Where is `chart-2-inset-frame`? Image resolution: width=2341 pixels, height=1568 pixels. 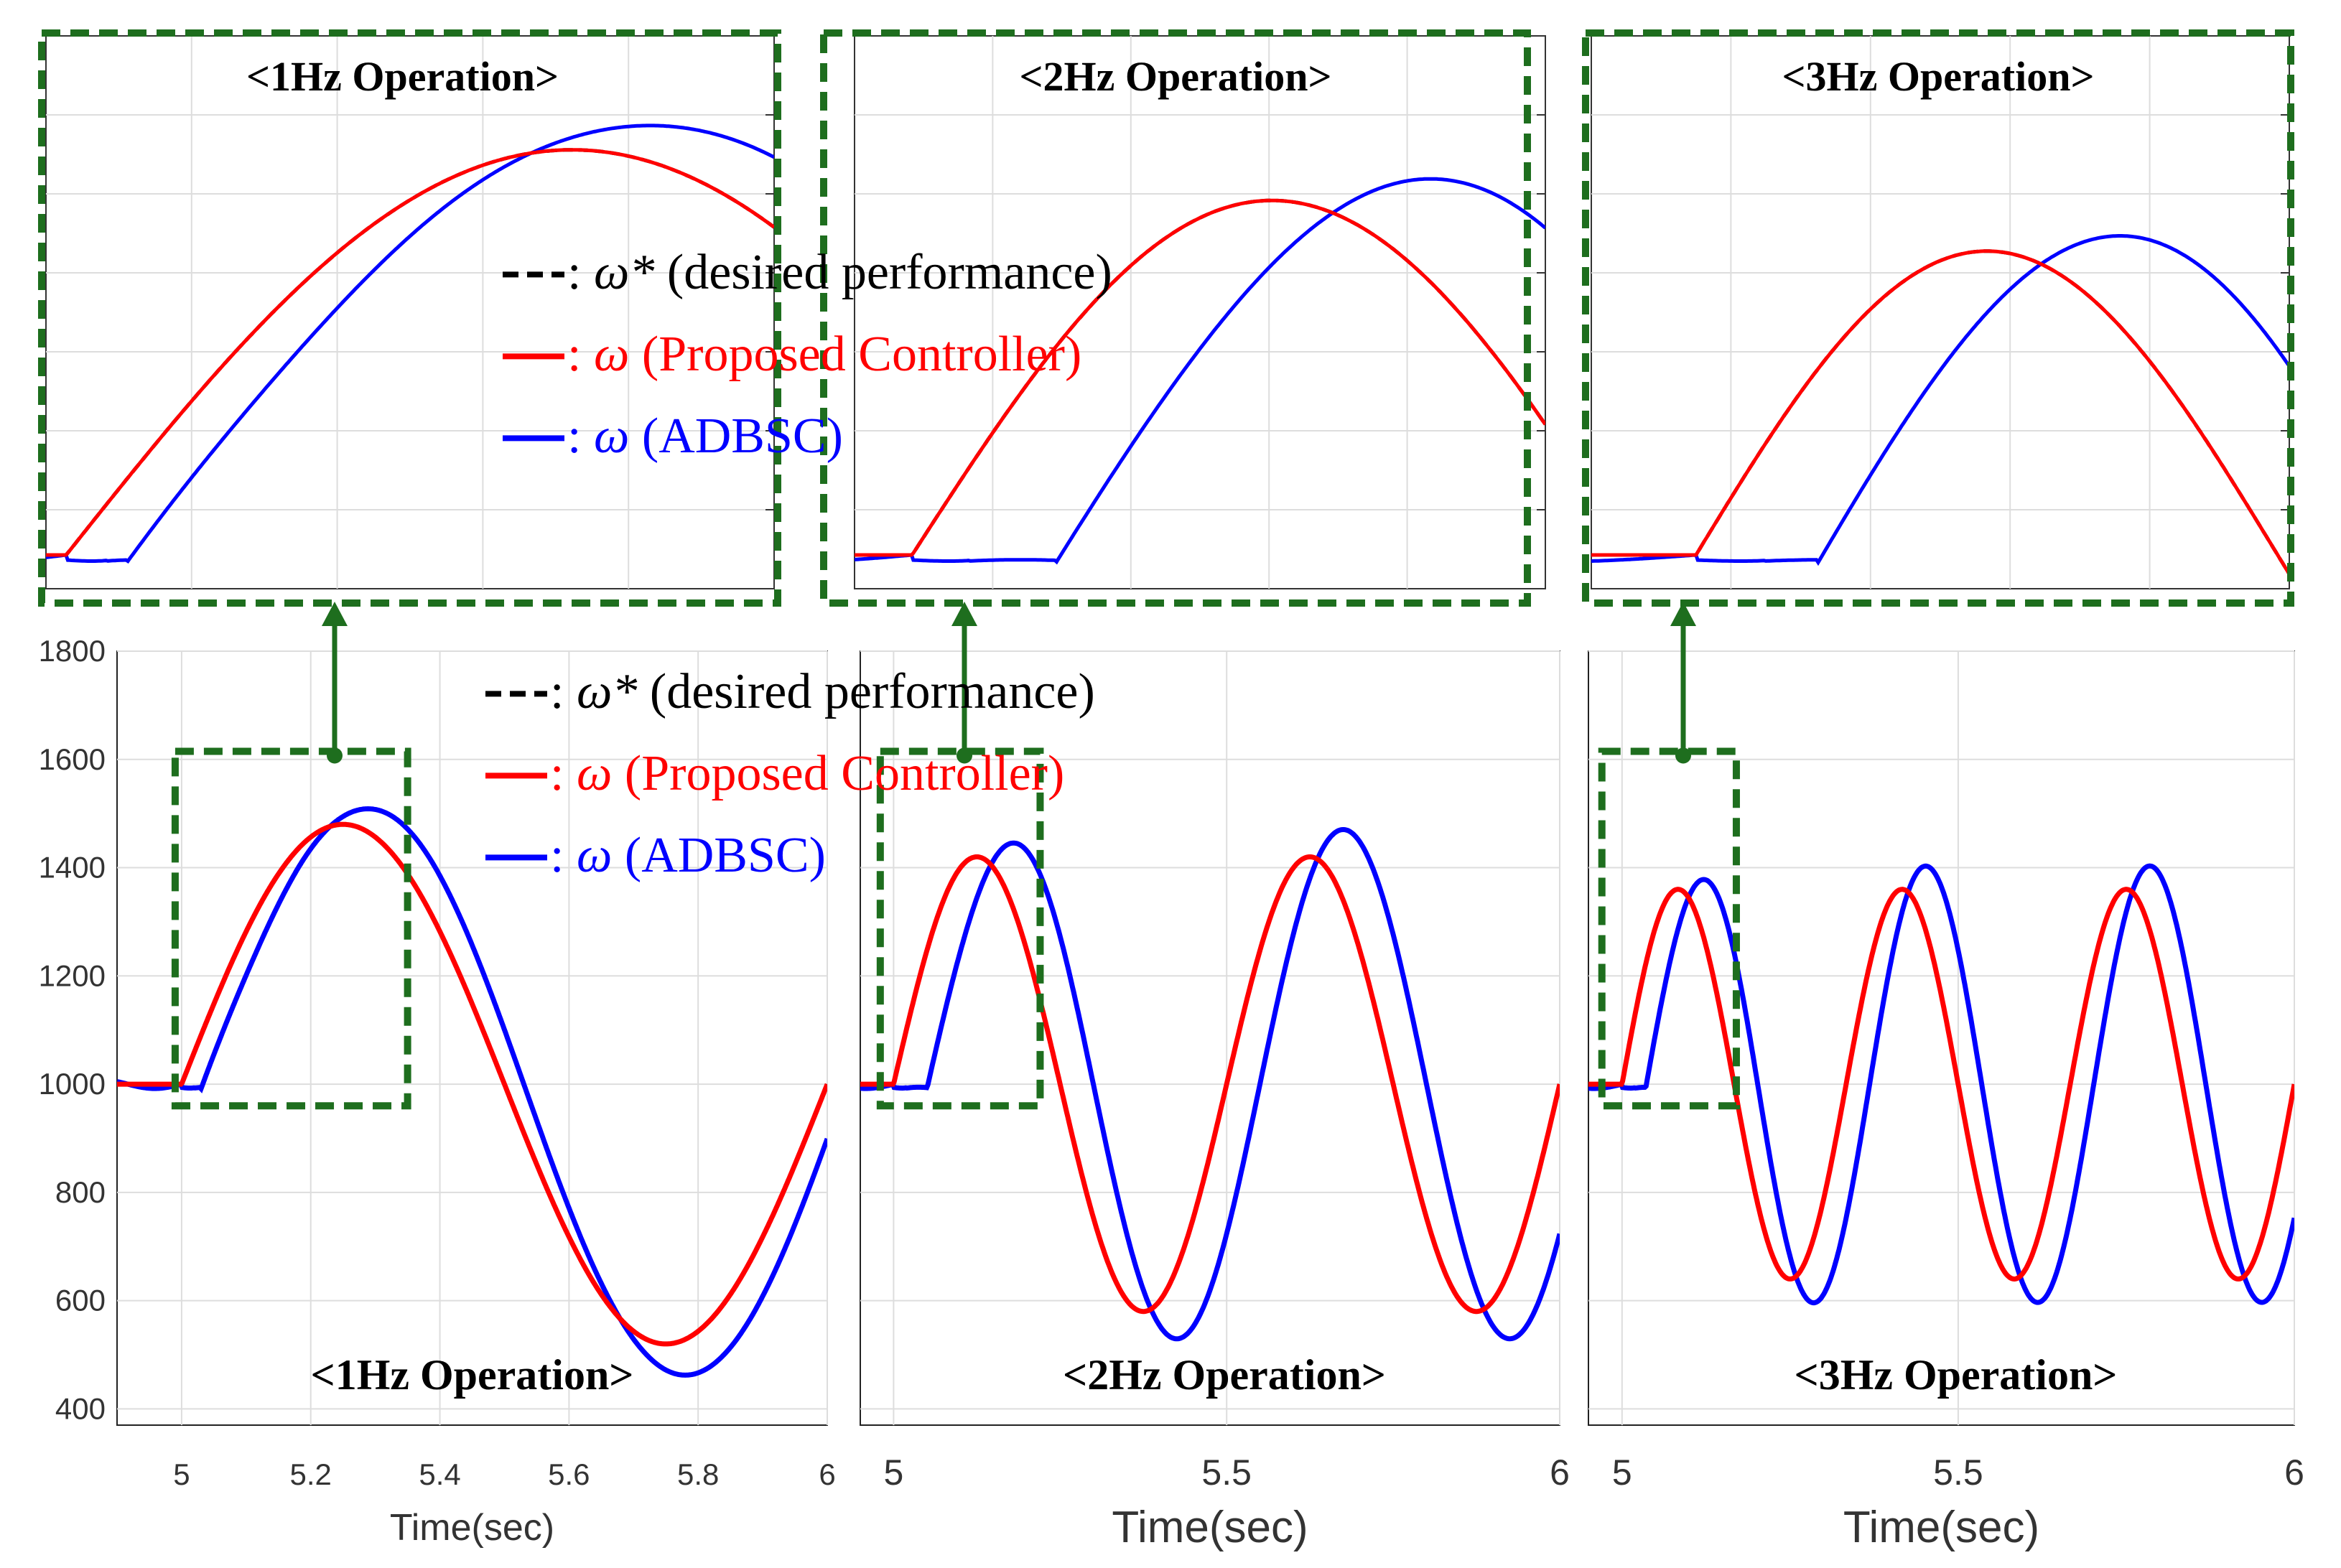
chart-2-inset-frame is located at coordinates (1175, 318).